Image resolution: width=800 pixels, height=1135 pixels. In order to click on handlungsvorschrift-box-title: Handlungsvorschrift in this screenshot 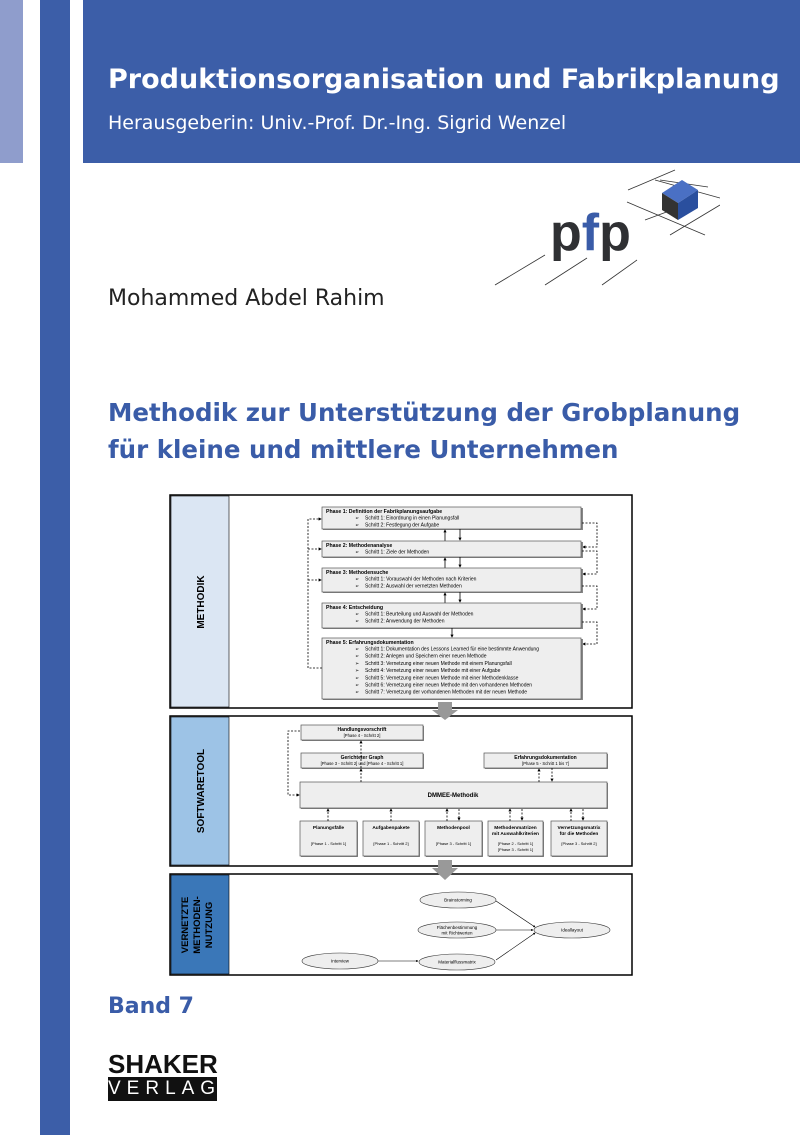, I will do `click(362, 730)`.